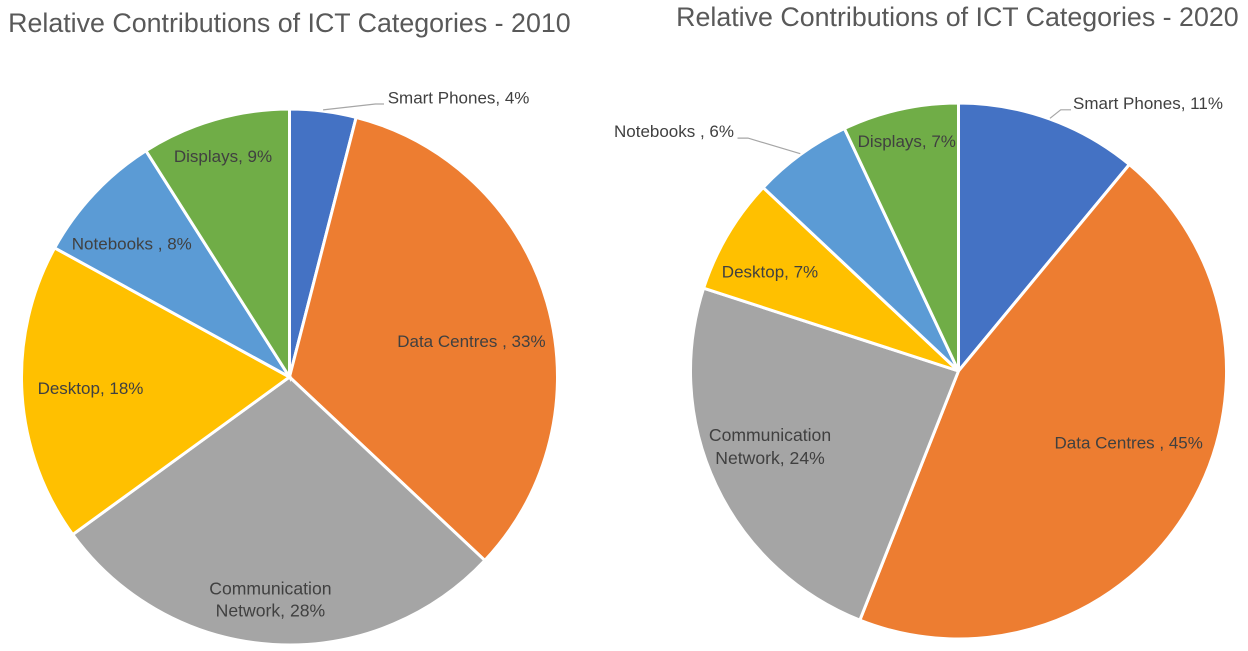 The width and height of the screenshot is (1248, 651). I want to click on svg-text: Notebooks , 8%, so click(132, 244).